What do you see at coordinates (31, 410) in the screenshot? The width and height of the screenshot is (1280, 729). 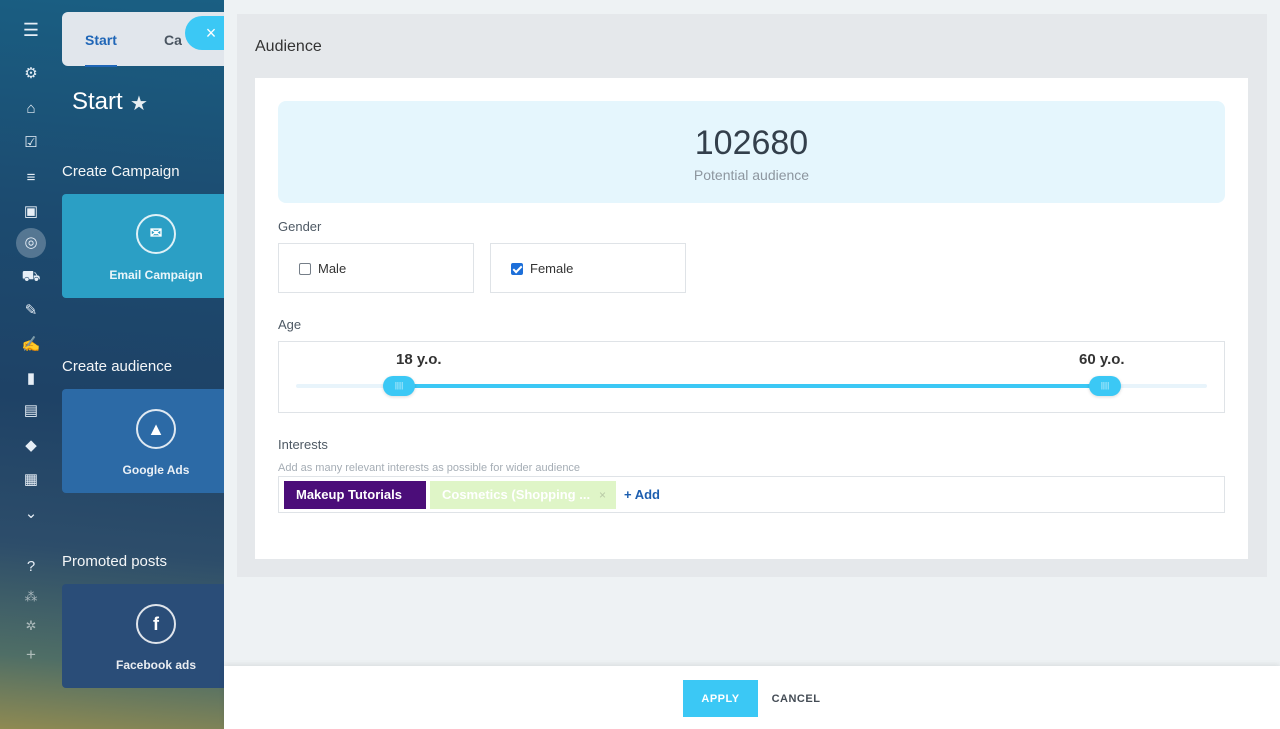 I see `contact-icon: ▤` at bounding box center [31, 410].